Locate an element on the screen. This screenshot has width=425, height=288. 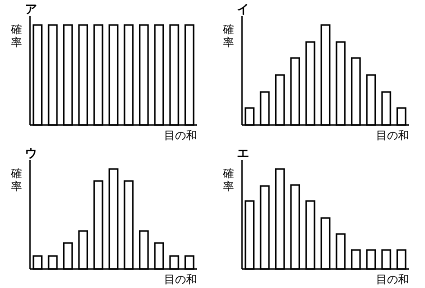
chart-title: イ is located at coordinates (243, 9).